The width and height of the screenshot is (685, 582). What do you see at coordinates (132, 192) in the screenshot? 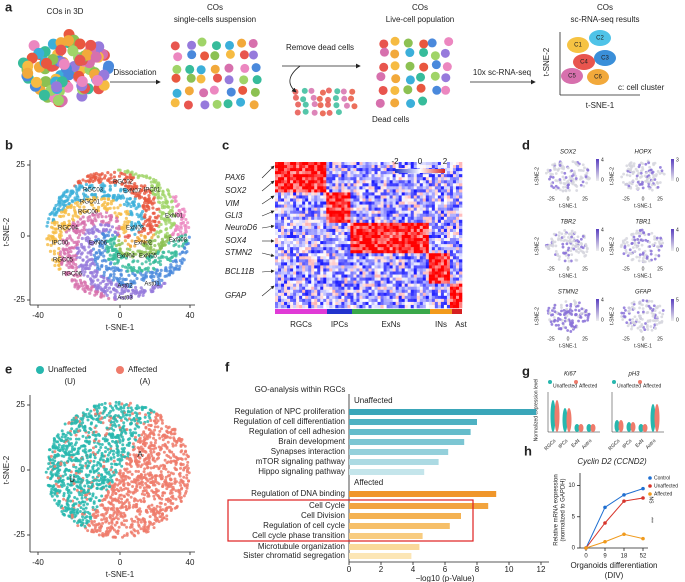
I see `cluster-label: ExN07` at bounding box center [132, 192].